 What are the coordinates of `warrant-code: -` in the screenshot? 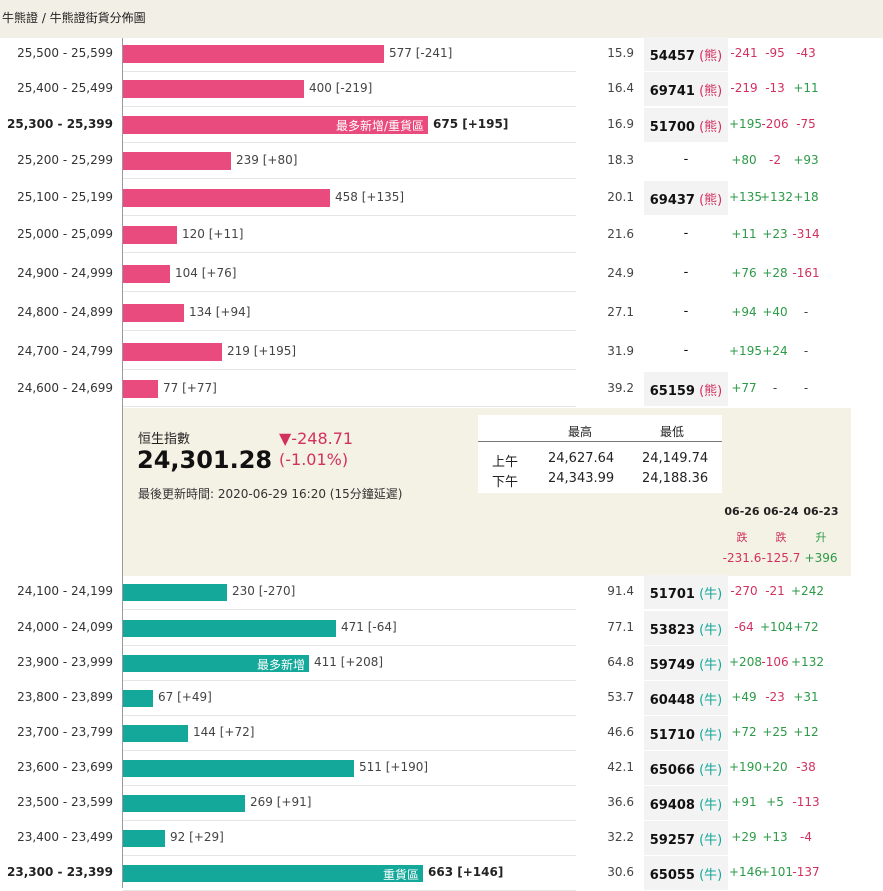 It's located at (686, 350).